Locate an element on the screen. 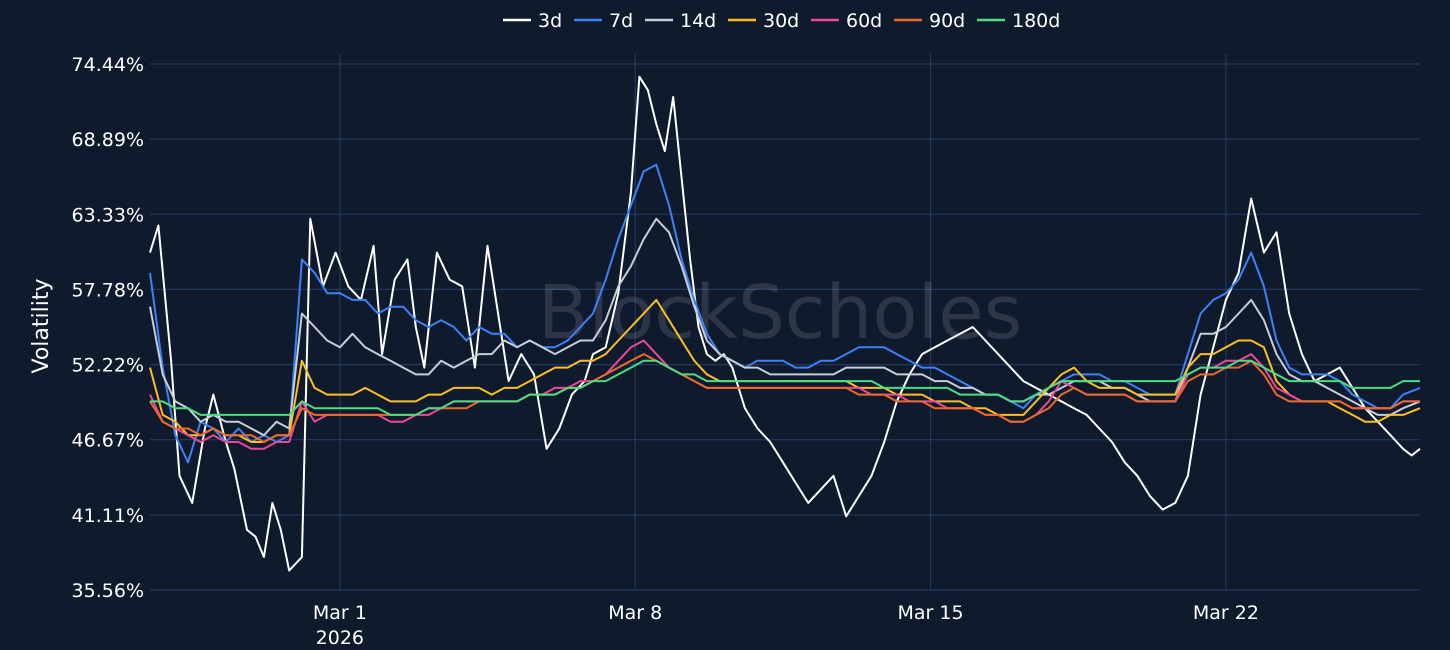  legend: 3d 7d 14d 30d 60d 90d 180d is located at coordinates (781, 21).